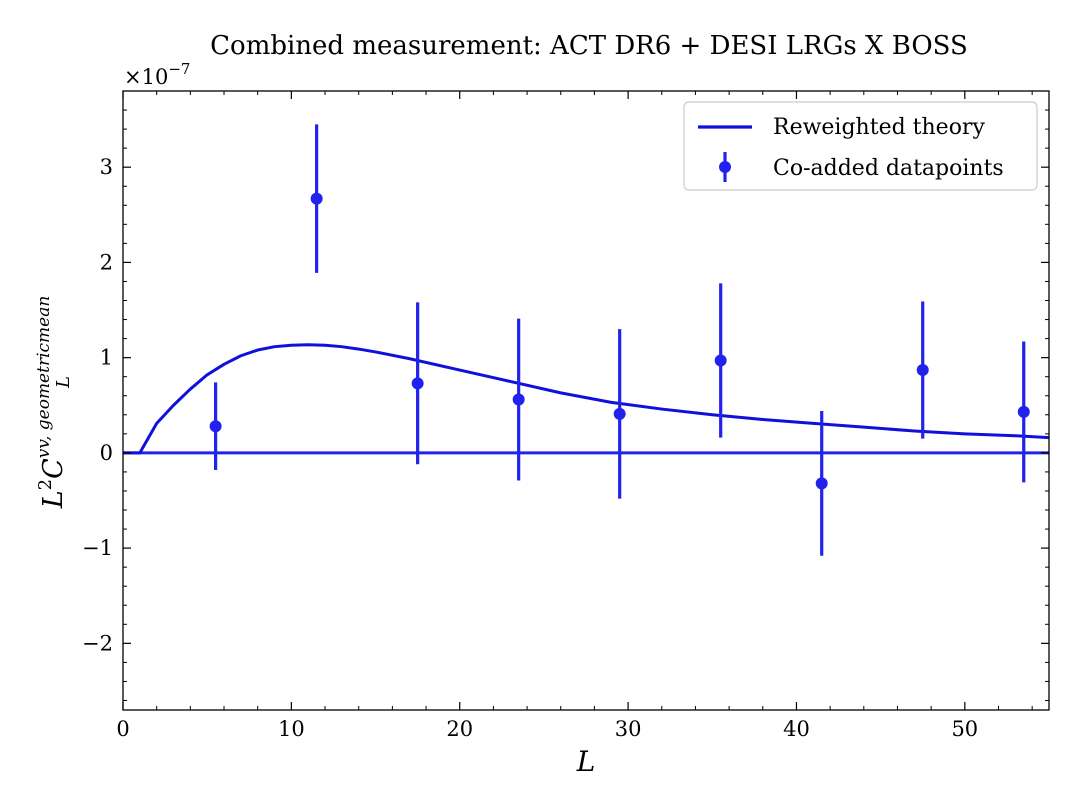 The width and height of the screenshot is (1080, 810). I want to click on y-tick-label: −1, so click(97, 548).